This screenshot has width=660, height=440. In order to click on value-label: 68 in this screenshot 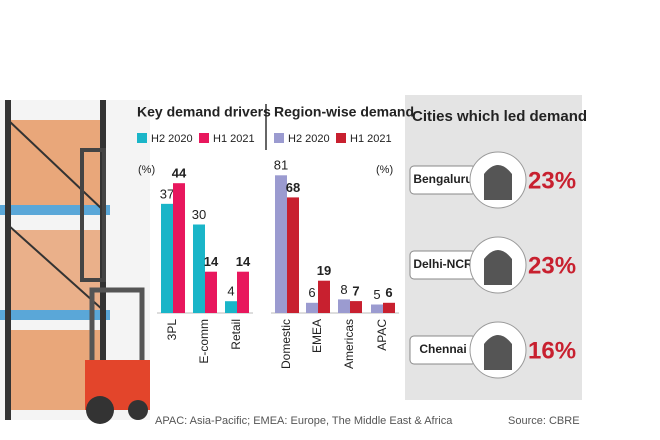, I will do `click(293, 187)`.